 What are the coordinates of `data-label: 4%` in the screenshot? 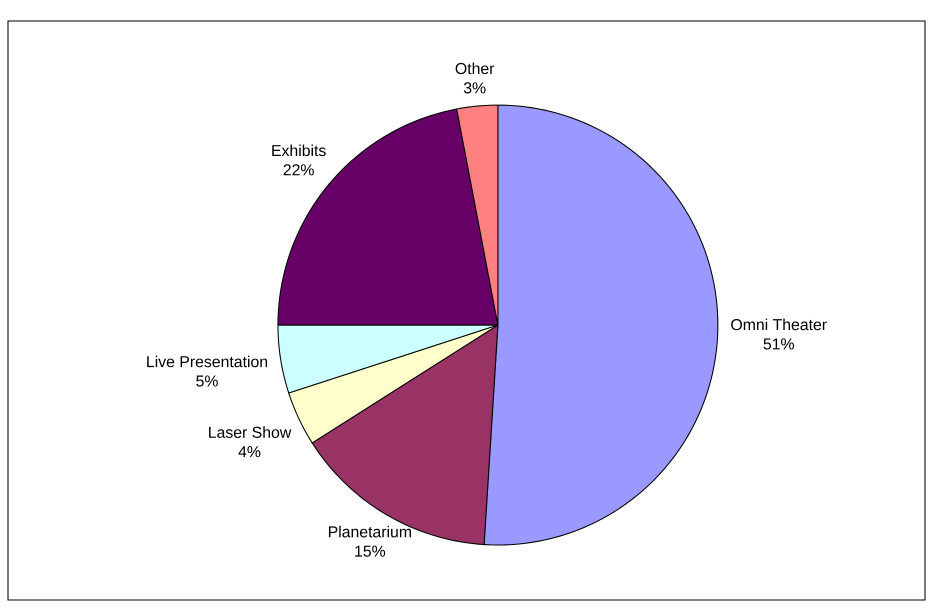 It's located at (249, 452).